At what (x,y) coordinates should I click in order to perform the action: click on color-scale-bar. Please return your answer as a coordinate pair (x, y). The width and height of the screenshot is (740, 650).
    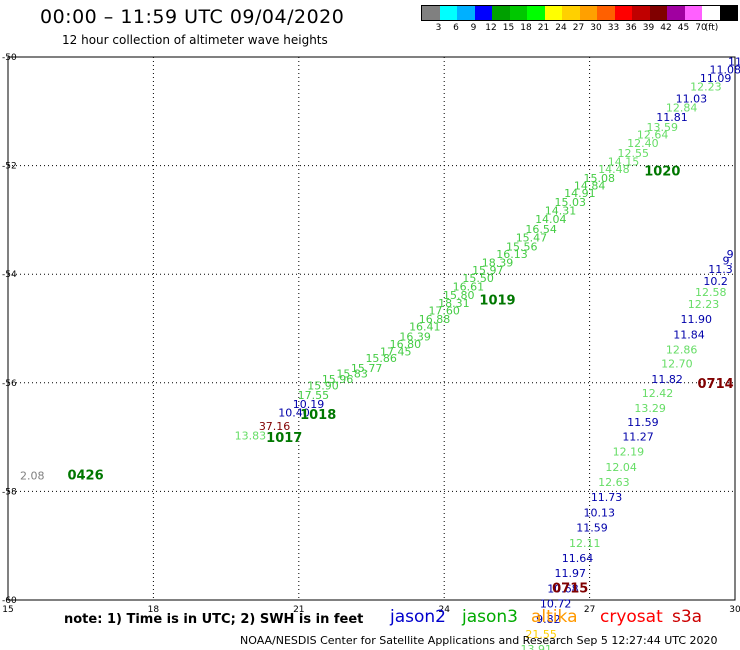
    Looking at the image, I should click on (579, 13).